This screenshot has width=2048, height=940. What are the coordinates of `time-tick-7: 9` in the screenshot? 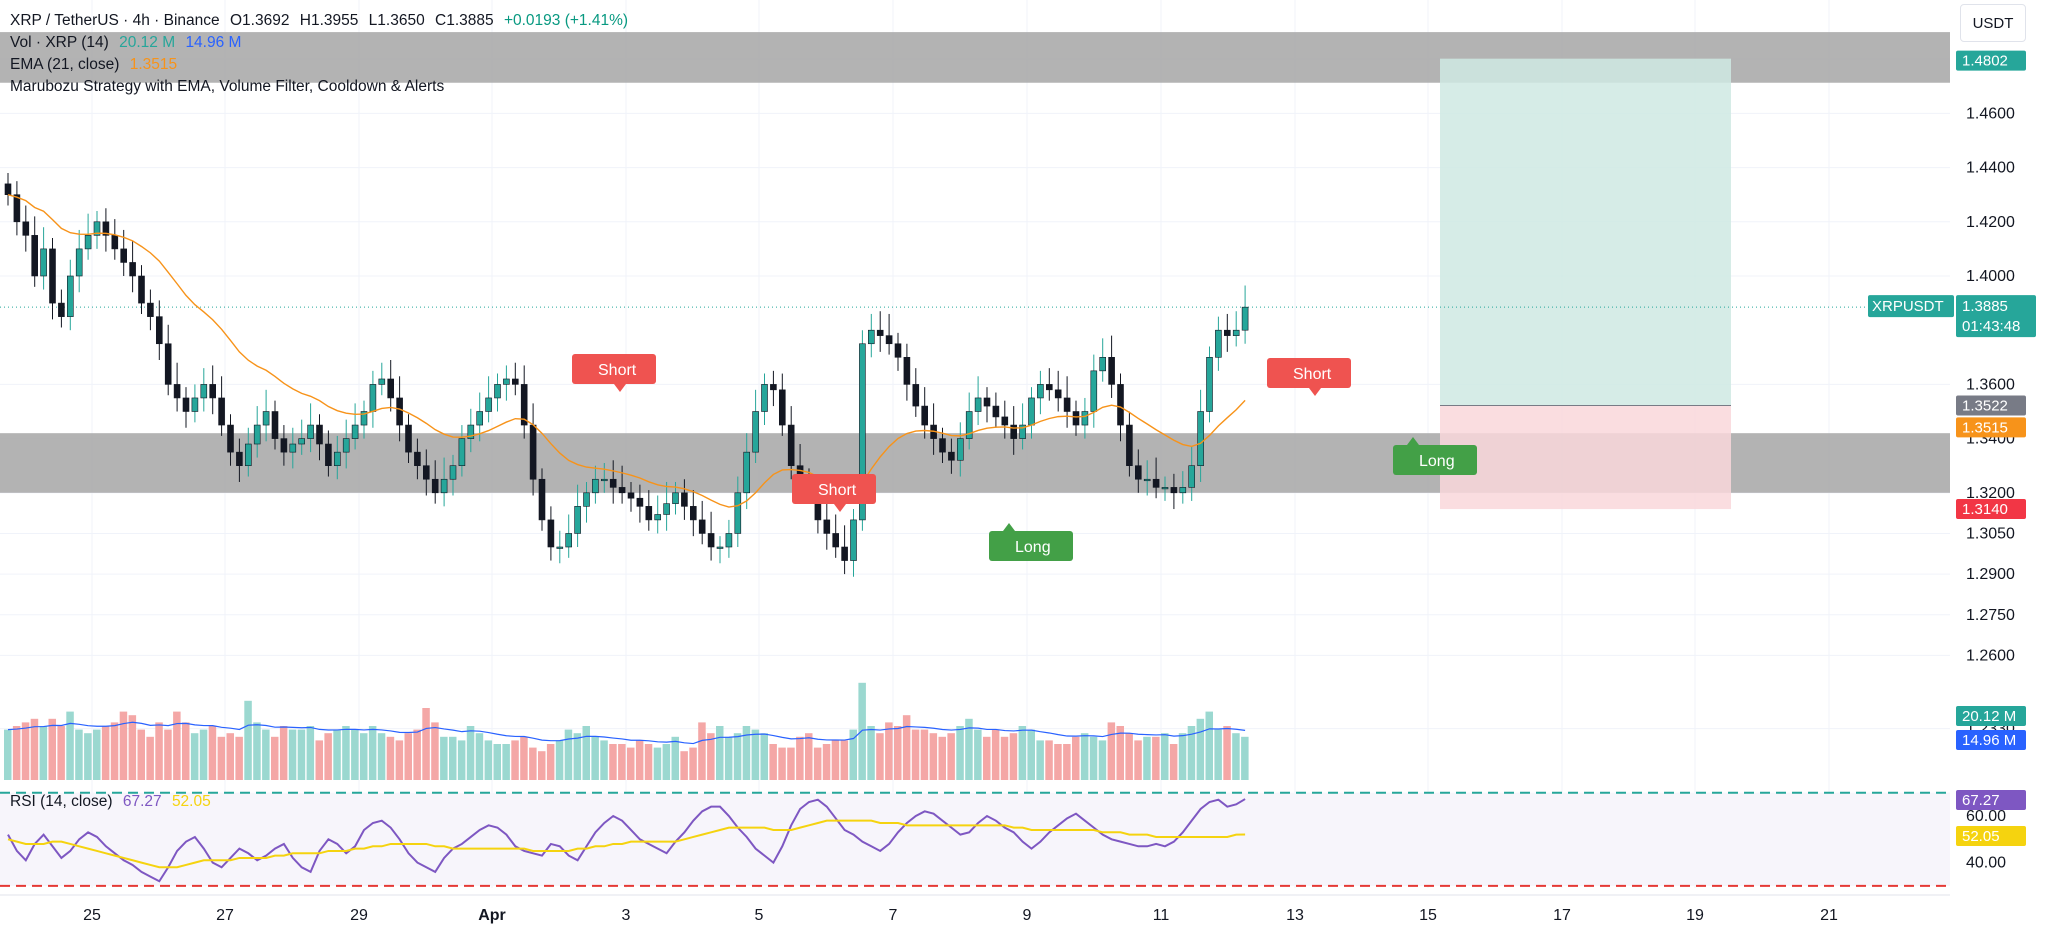 It's located at (1027, 915).